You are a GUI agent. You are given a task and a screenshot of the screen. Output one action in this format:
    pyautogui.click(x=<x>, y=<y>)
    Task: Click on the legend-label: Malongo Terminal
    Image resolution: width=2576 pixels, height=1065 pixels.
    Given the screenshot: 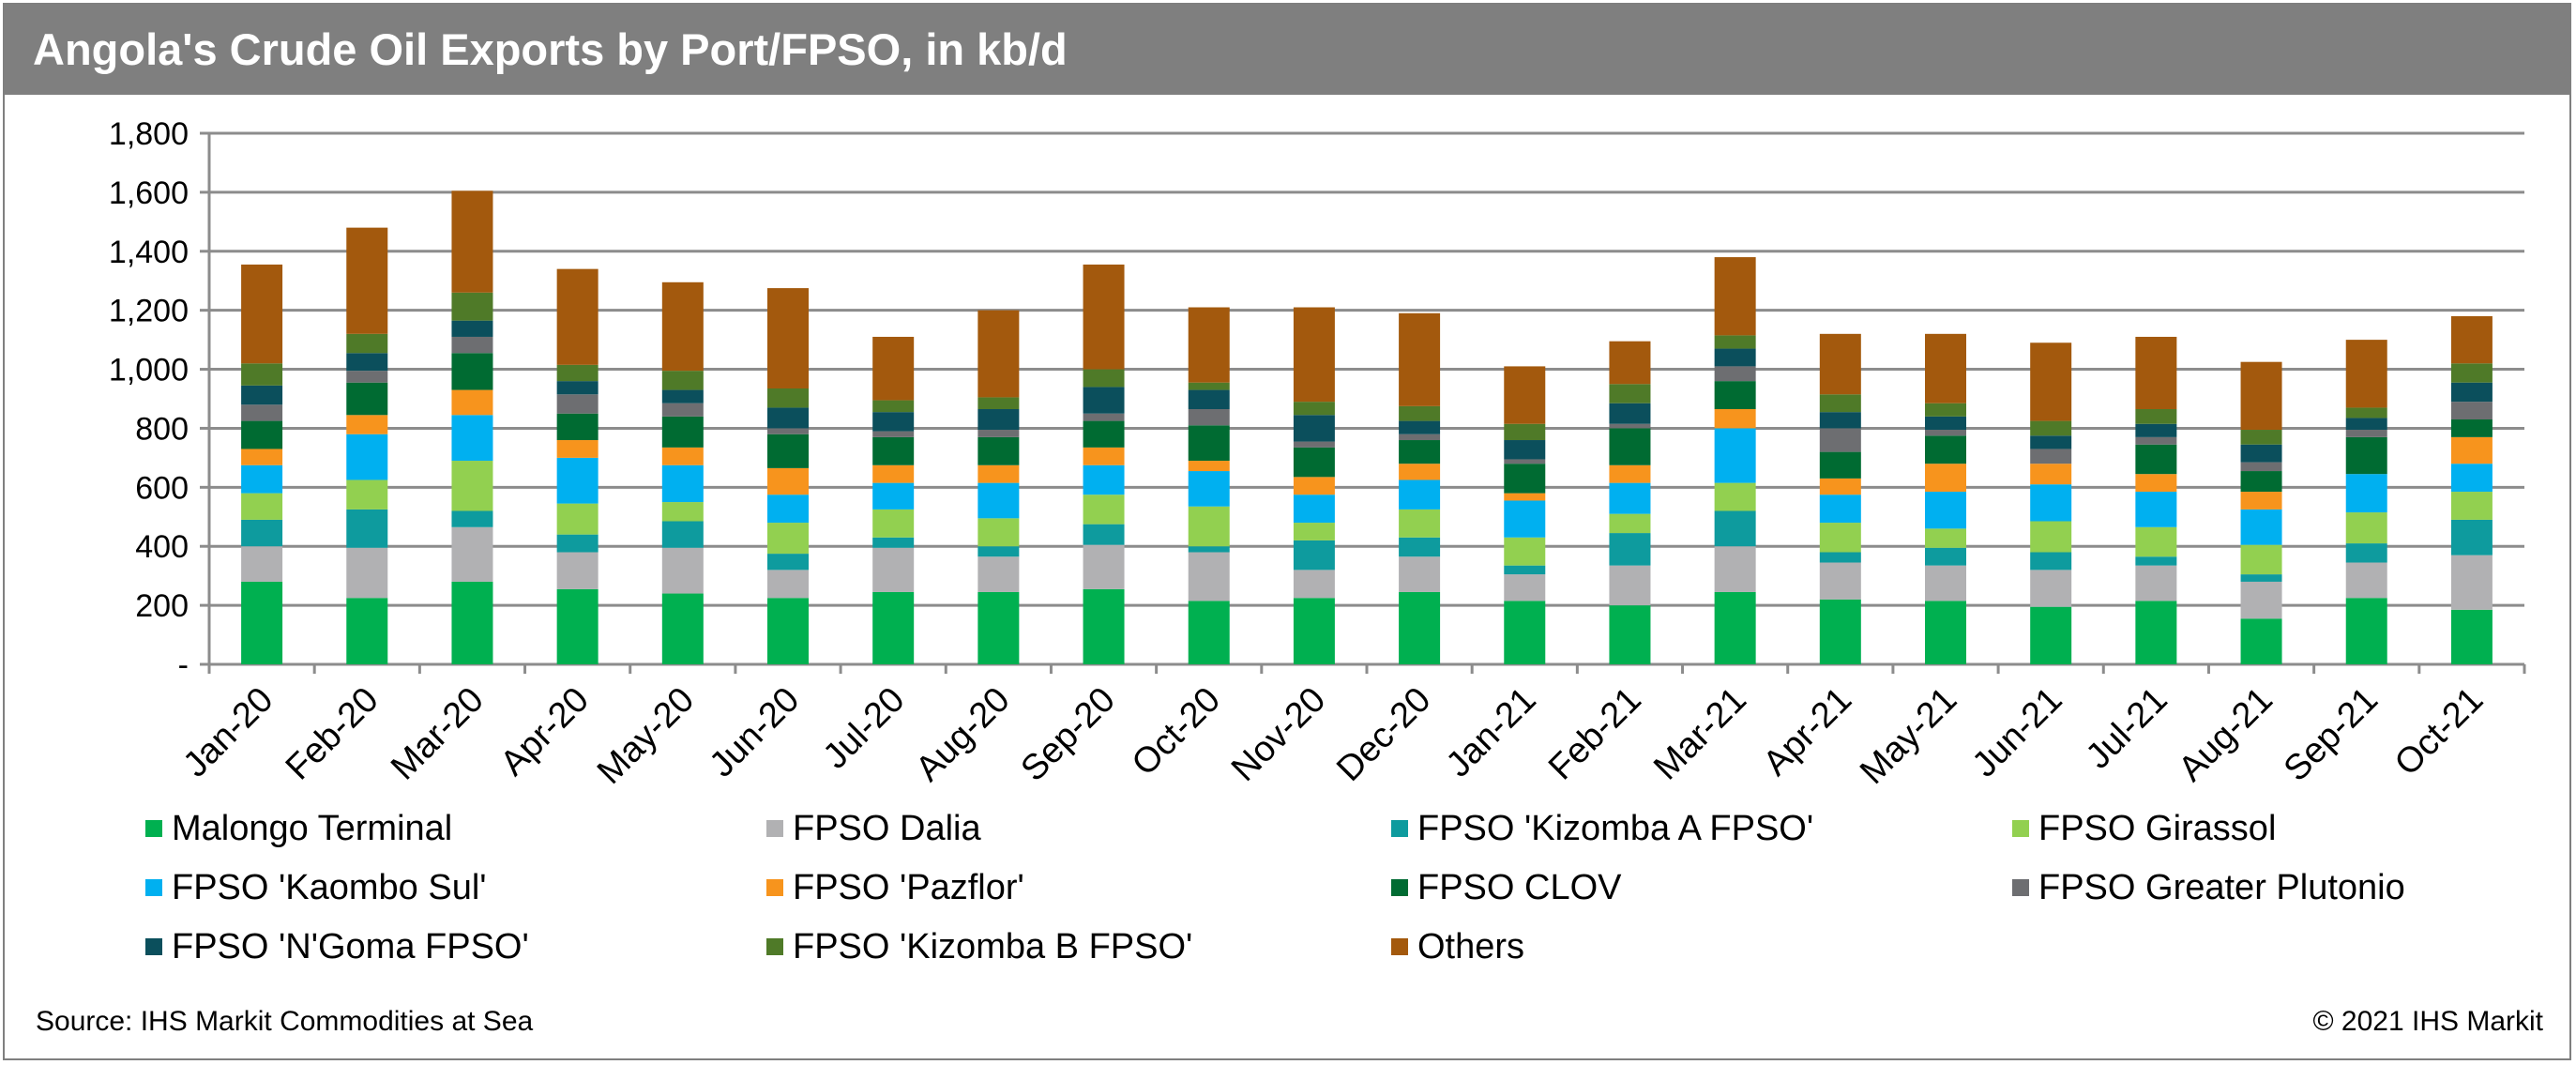 What is the action you would take?
    pyautogui.click(x=312, y=828)
    